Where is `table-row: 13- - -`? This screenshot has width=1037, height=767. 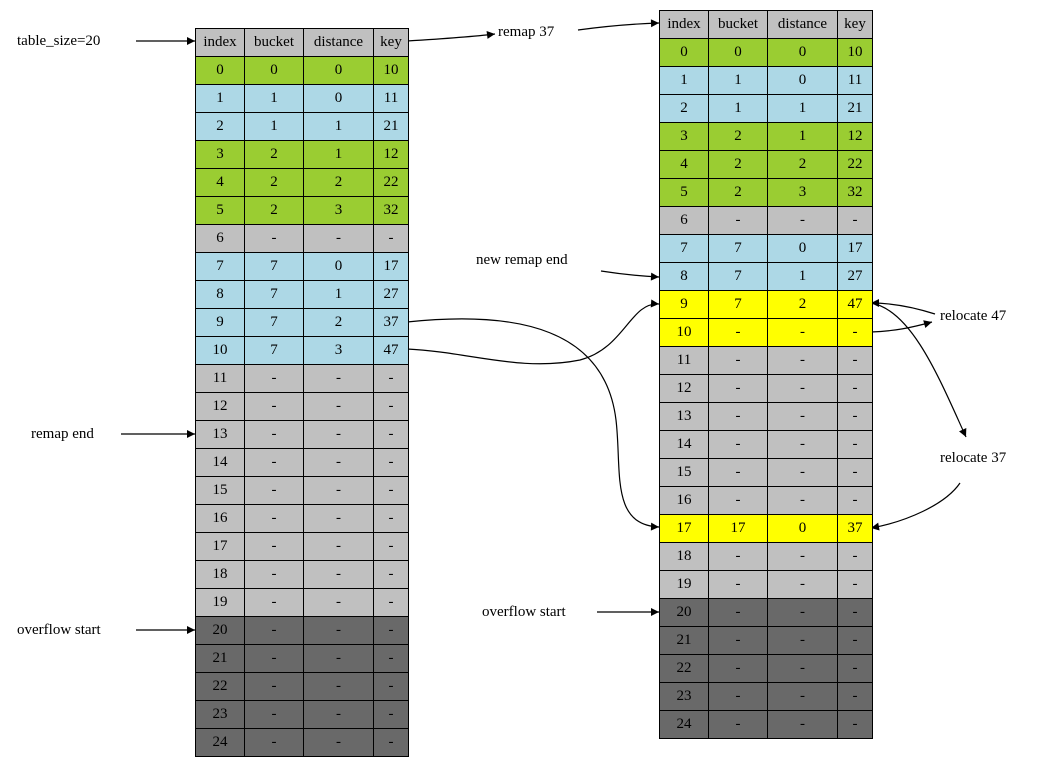 table-row: 13- - - is located at coordinates (302, 434).